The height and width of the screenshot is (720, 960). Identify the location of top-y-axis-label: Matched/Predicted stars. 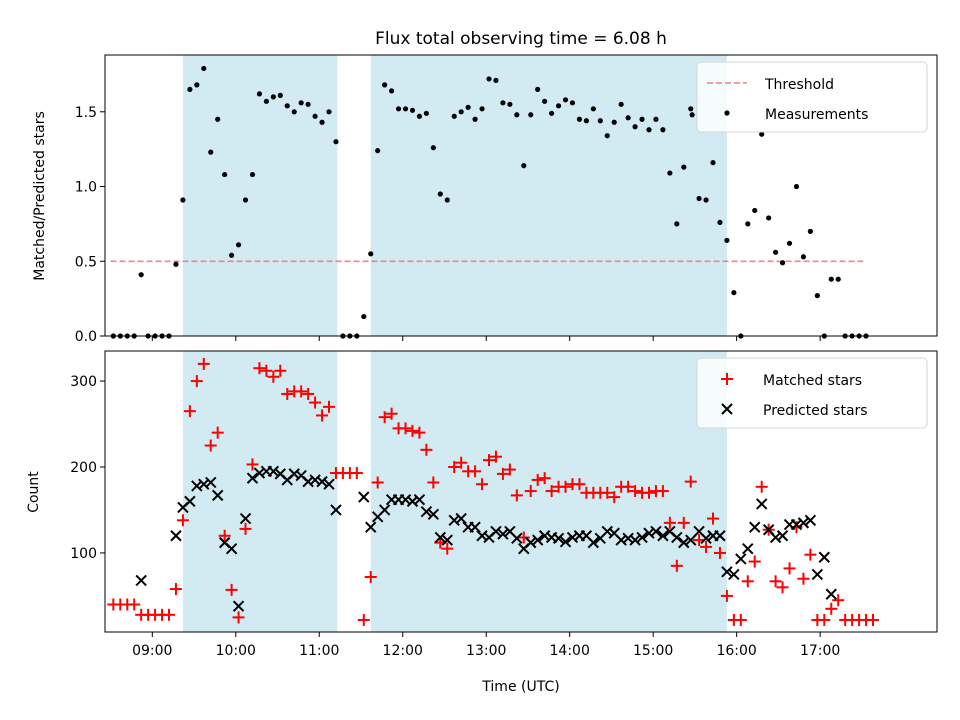
(40, 196).